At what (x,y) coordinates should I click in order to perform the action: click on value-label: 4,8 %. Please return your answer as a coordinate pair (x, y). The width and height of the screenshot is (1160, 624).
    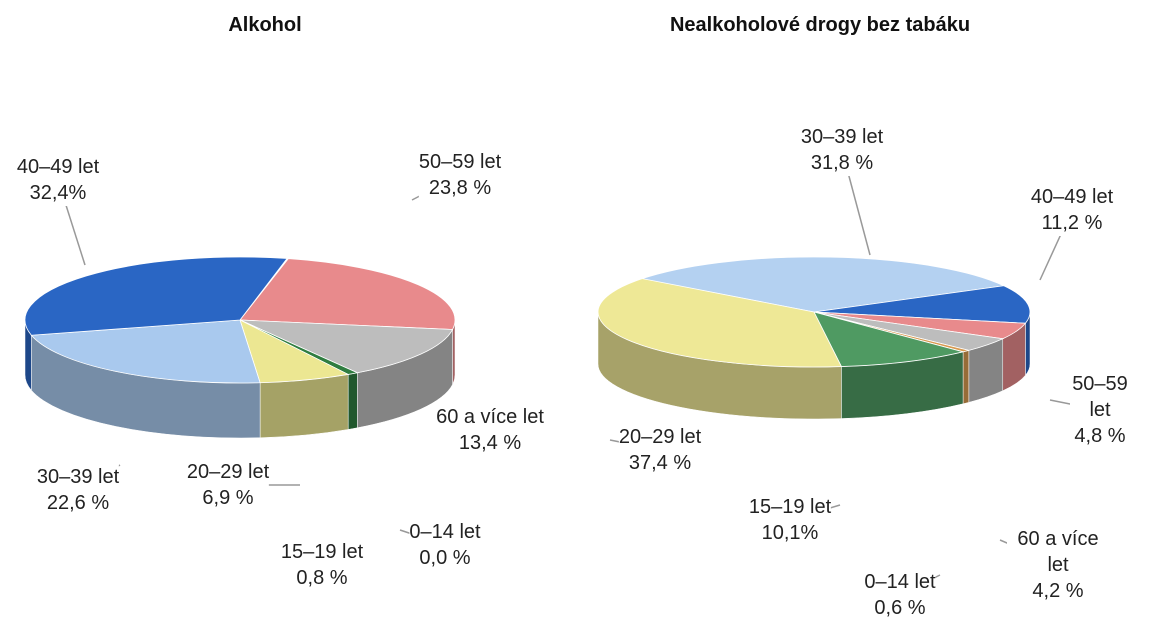
    Looking at the image, I should click on (1100, 436).